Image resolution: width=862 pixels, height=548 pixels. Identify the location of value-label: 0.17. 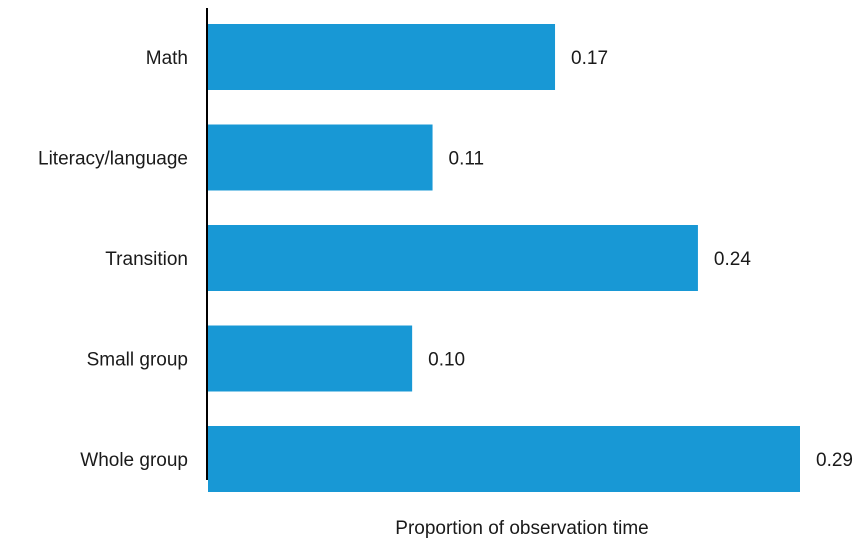
(589, 58).